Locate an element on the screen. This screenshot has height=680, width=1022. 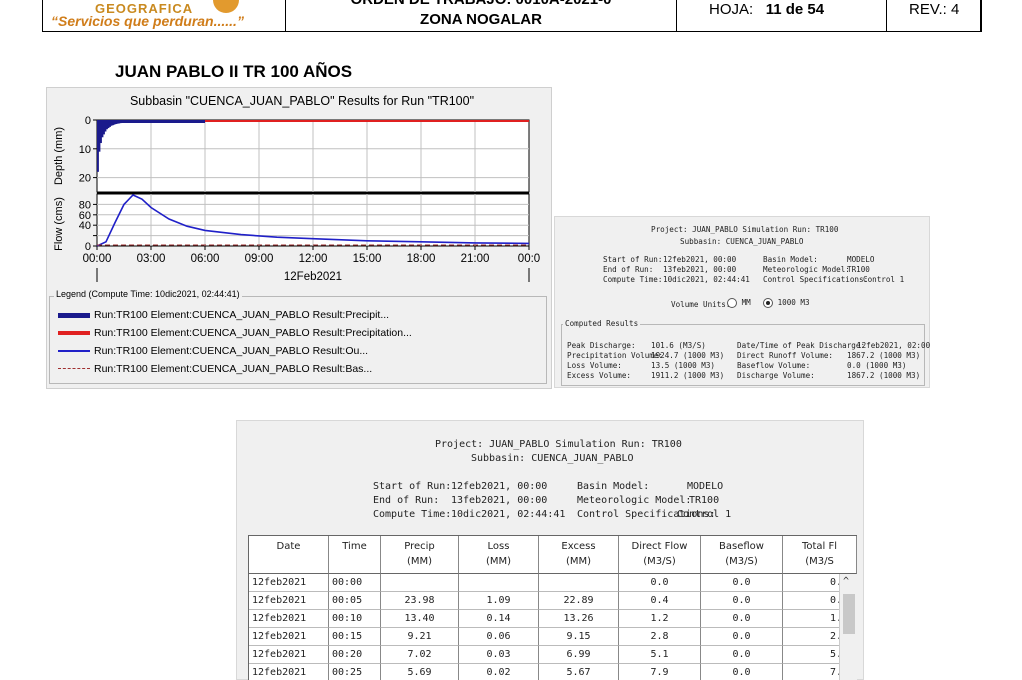
depth-axis-label: Depth (mm) is located at coordinates (59, 156).